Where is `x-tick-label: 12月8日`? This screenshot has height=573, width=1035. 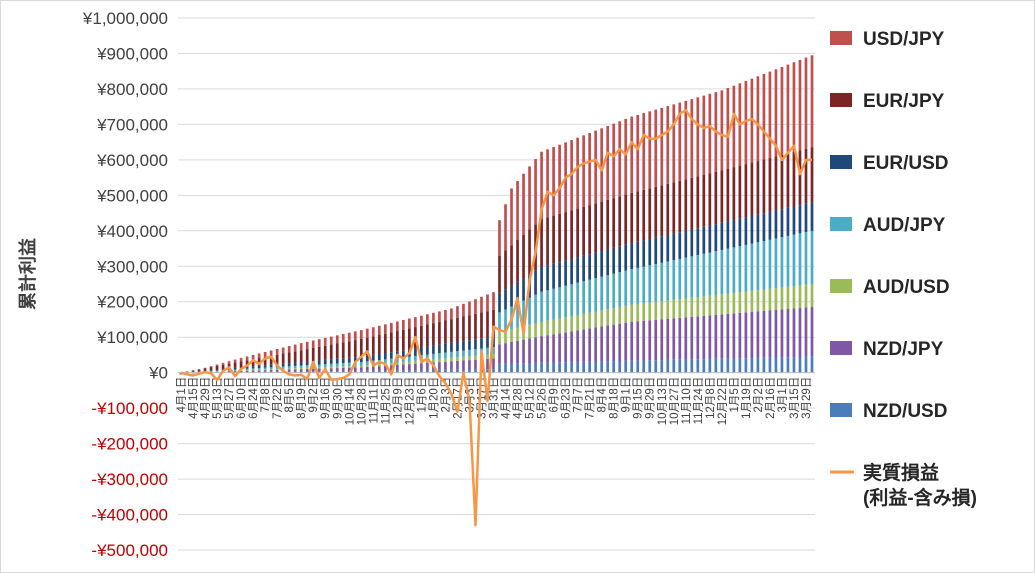
x-tick-label: 12月8日 is located at coordinates (711, 398).